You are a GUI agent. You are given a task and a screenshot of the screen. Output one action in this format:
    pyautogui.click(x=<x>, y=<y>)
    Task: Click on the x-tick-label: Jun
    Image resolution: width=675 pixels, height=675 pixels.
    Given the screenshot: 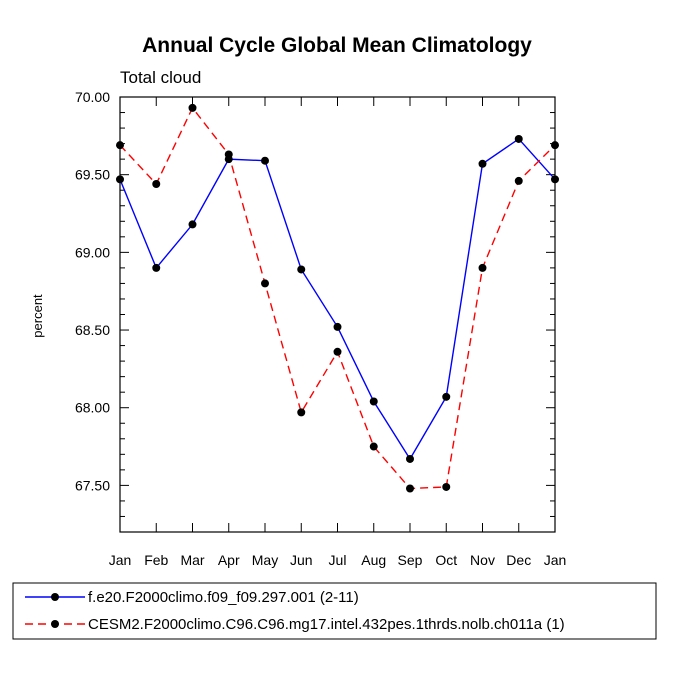 What is the action you would take?
    pyautogui.click(x=301, y=560)
    